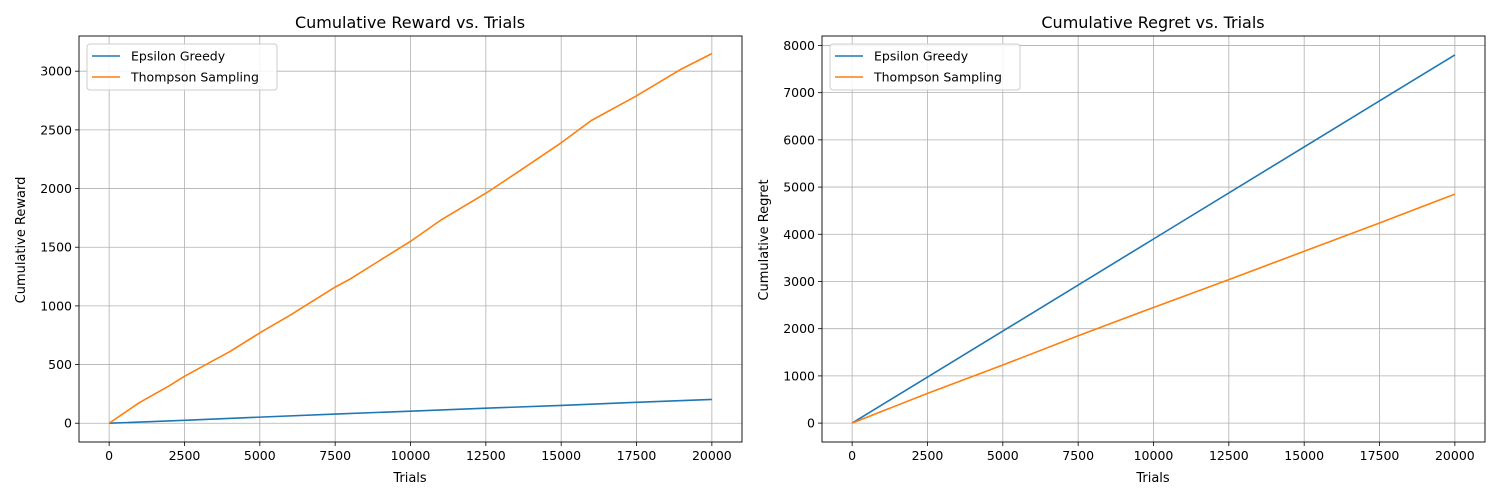 This screenshot has width=1500, height=500. Describe the element at coordinates (56, 129) in the screenshot. I see `y-tick-label: 2500` at that location.